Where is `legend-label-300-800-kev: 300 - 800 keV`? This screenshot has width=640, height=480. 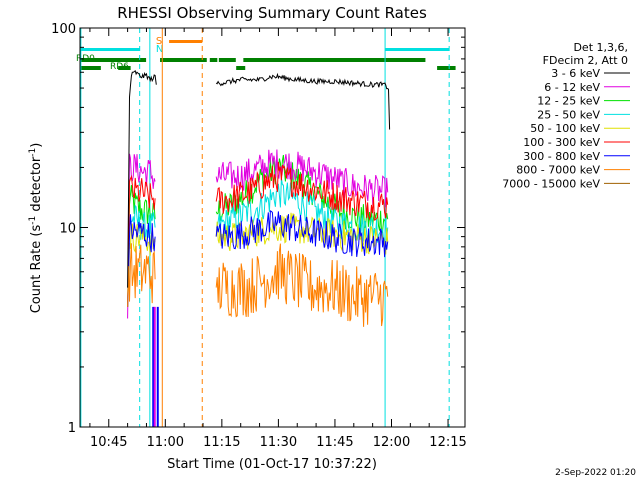 legend-label-300-800-kev: 300 - 800 keV is located at coordinates (561, 156).